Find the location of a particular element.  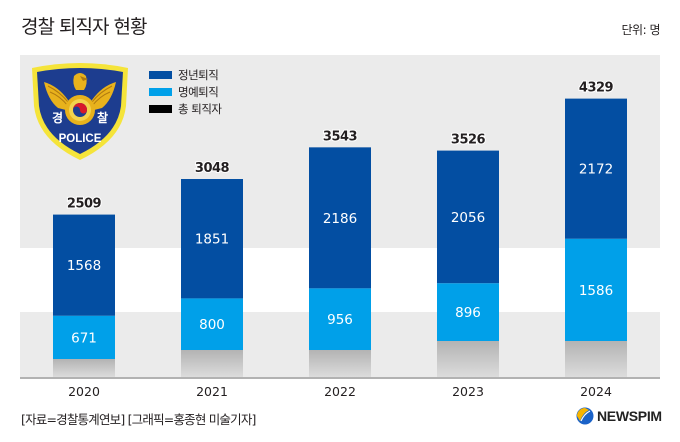

brand-name: NEWSPIM is located at coordinates (629, 416).